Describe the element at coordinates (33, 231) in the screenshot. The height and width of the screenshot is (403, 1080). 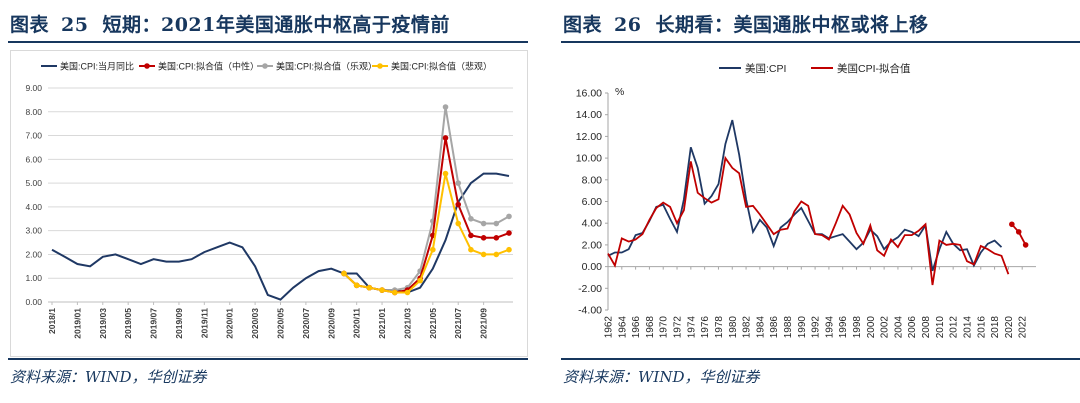
I see `y-tick-label: 3.00` at that location.